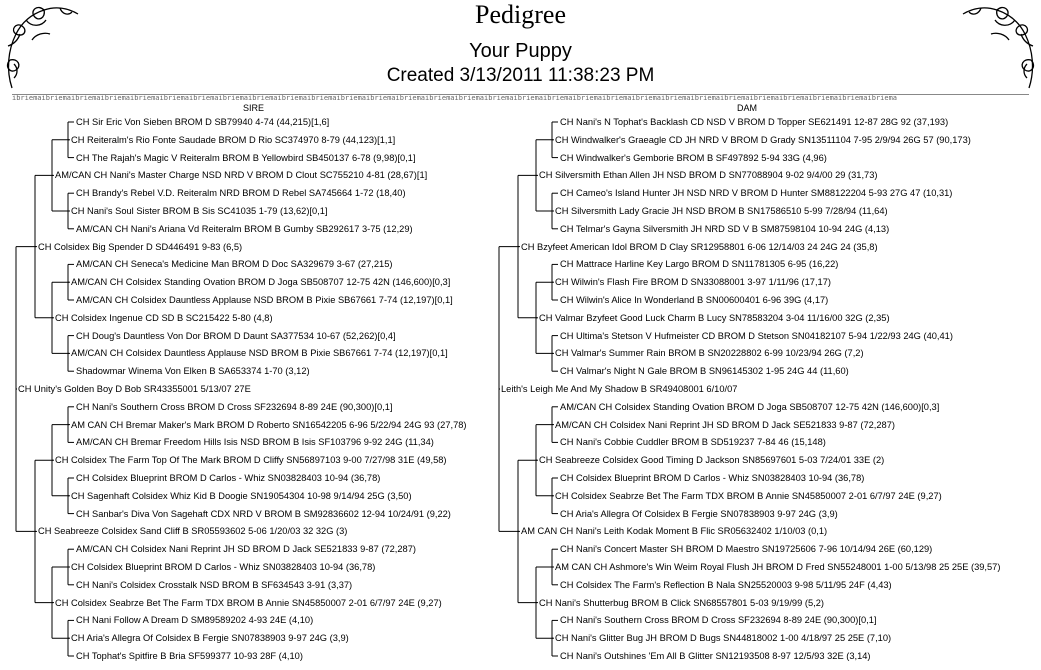 The image size is (1041, 670). What do you see at coordinates (520, 14) in the screenshot?
I see `page-title: Pedigree` at bounding box center [520, 14].